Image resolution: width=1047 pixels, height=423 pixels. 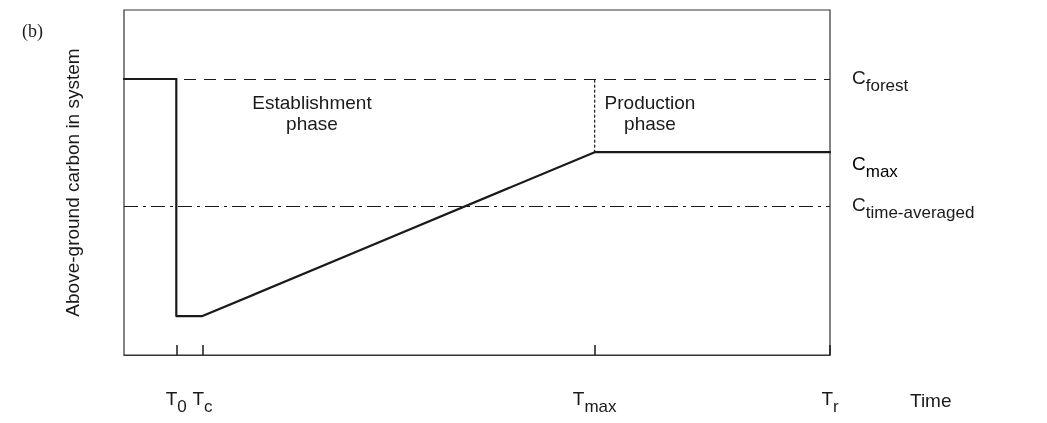 I want to click on text: (b), so click(x=32, y=31).